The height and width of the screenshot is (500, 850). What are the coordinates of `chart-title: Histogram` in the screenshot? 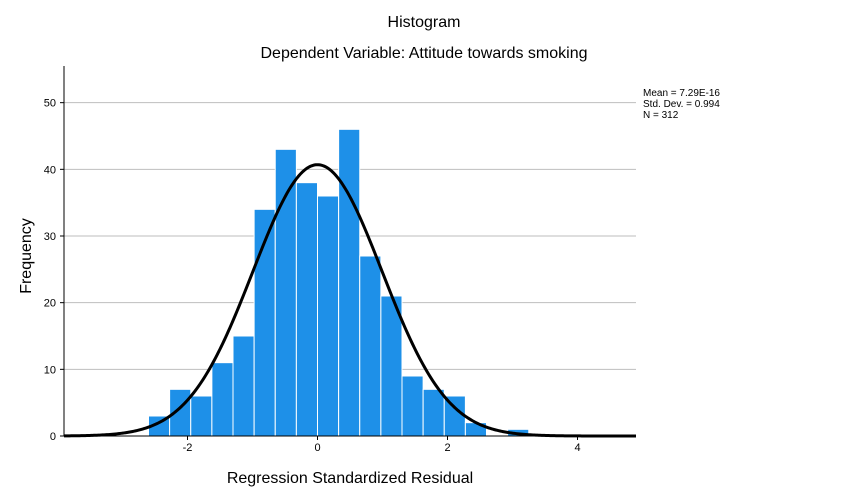 It's located at (424, 22).